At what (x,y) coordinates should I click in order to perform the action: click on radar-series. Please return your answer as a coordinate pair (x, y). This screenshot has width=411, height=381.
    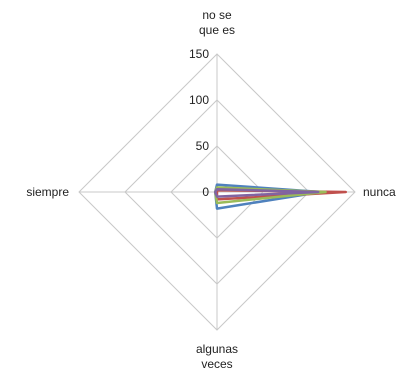
    Looking at the image, I should click on (280, 196).